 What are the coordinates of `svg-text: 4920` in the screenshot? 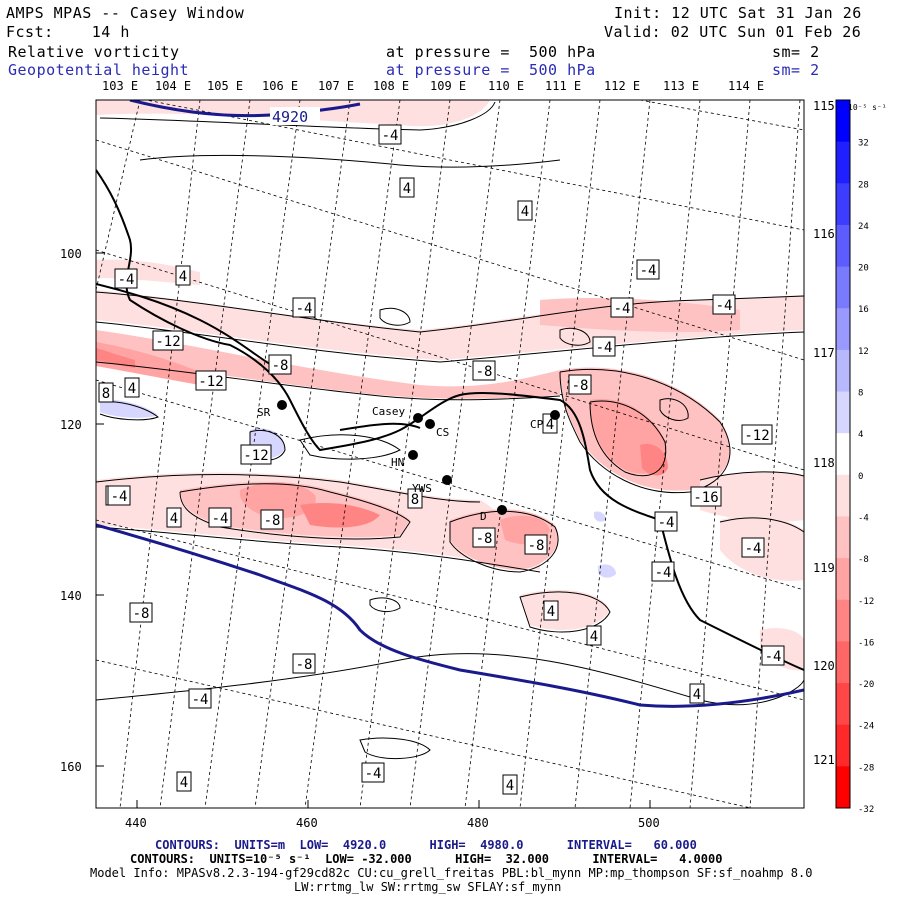 It's located at (290, 117).